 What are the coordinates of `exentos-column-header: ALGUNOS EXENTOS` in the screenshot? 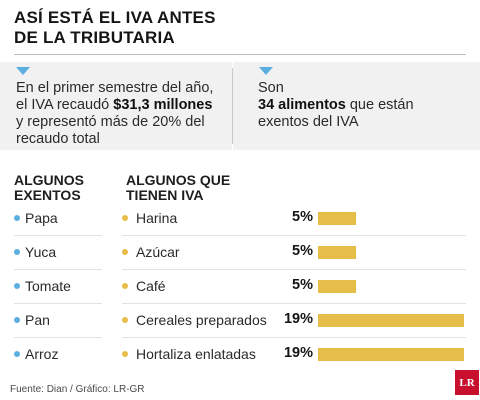 It's located at (49, 188).